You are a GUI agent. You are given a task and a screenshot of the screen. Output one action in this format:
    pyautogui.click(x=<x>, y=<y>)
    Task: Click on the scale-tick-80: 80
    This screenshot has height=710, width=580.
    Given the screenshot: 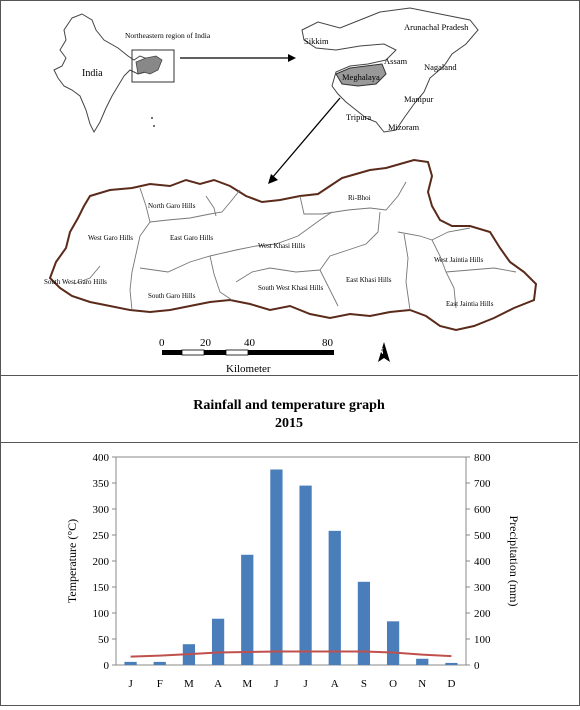 What is the action you would take?
    pyautogui.click(x=328, y=343)
    